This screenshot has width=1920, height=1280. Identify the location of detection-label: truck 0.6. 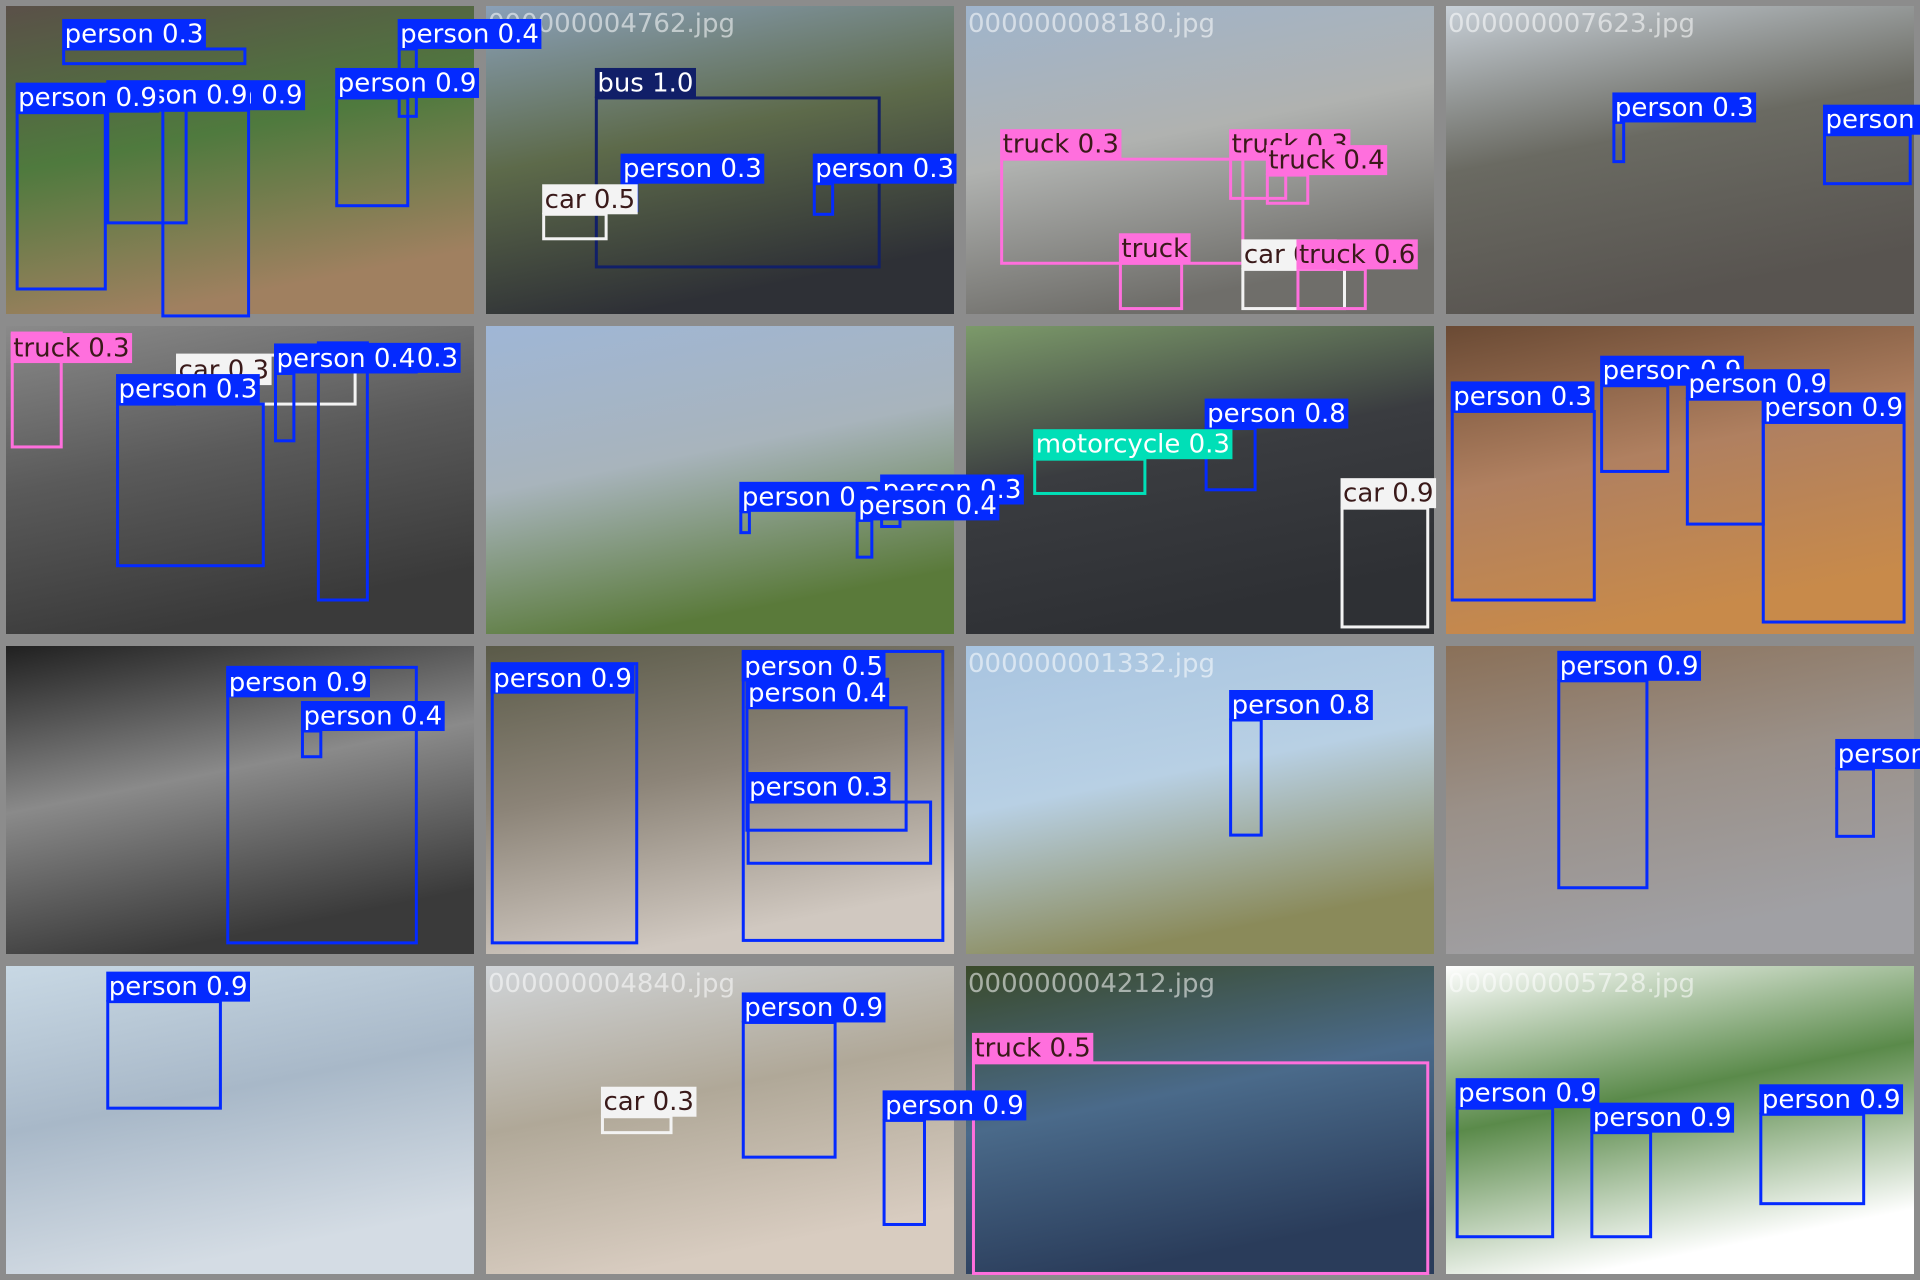
(1357, 255).